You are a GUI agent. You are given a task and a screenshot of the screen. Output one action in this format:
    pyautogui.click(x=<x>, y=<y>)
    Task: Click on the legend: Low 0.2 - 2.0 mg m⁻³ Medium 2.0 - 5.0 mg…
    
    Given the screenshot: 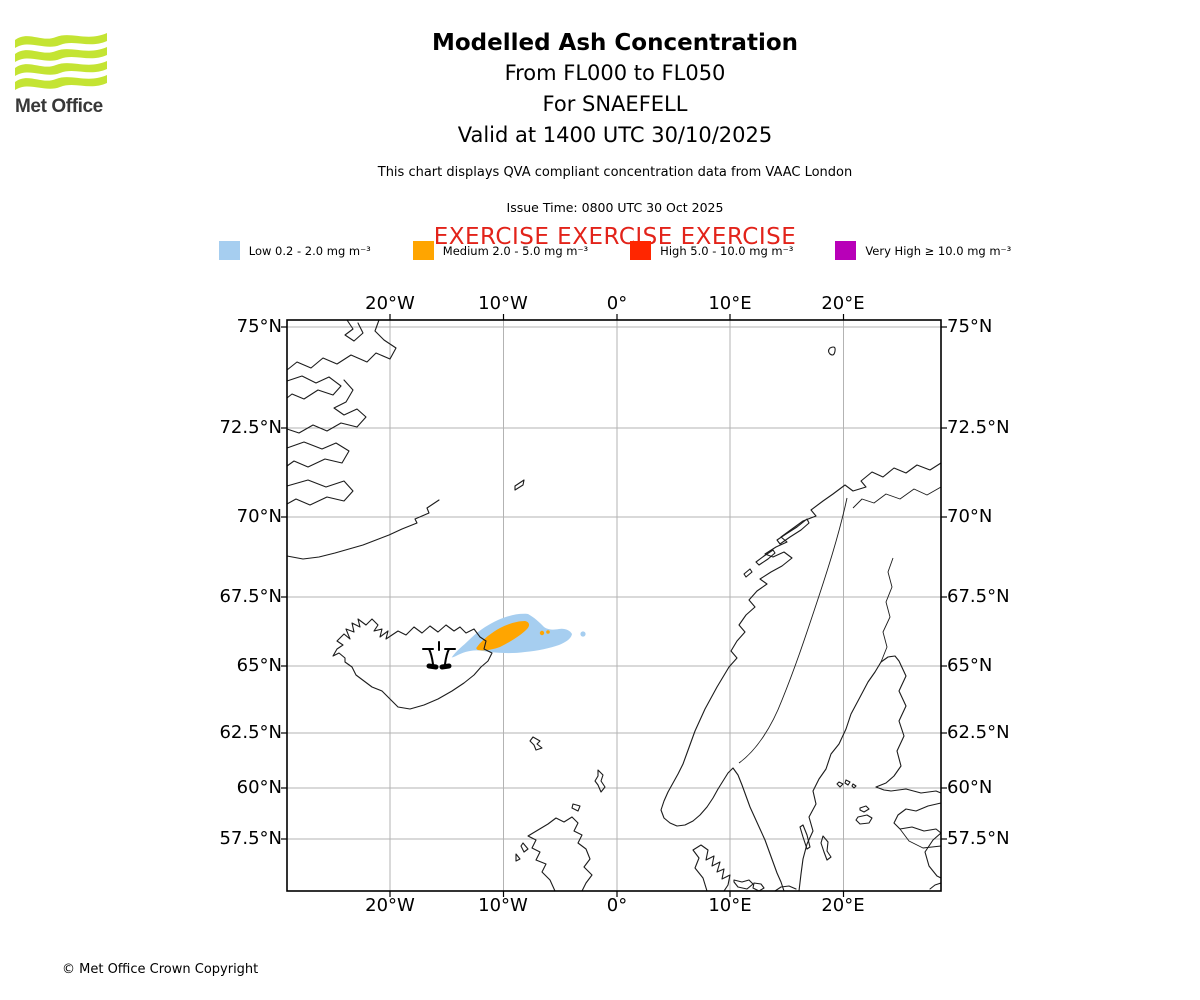 What is the action you would take?
    pyautogui.click(x=615, y=250)
    